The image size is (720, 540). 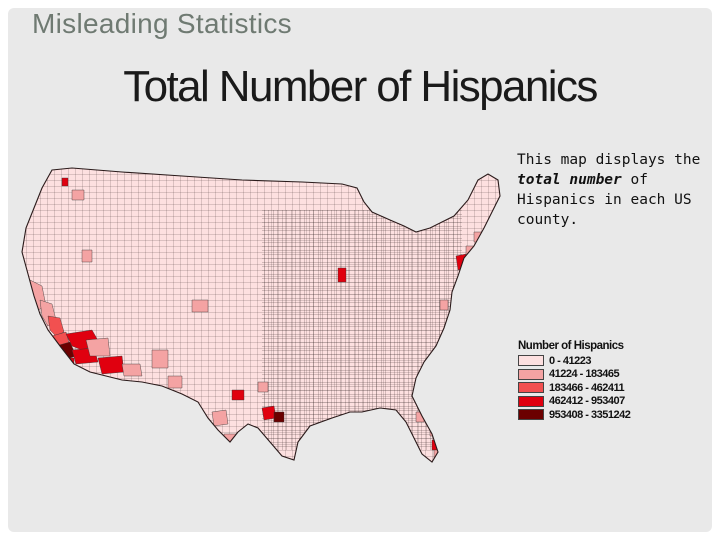 I want to click on legend-label: 0 - 41223, so click(x=570, y=360).